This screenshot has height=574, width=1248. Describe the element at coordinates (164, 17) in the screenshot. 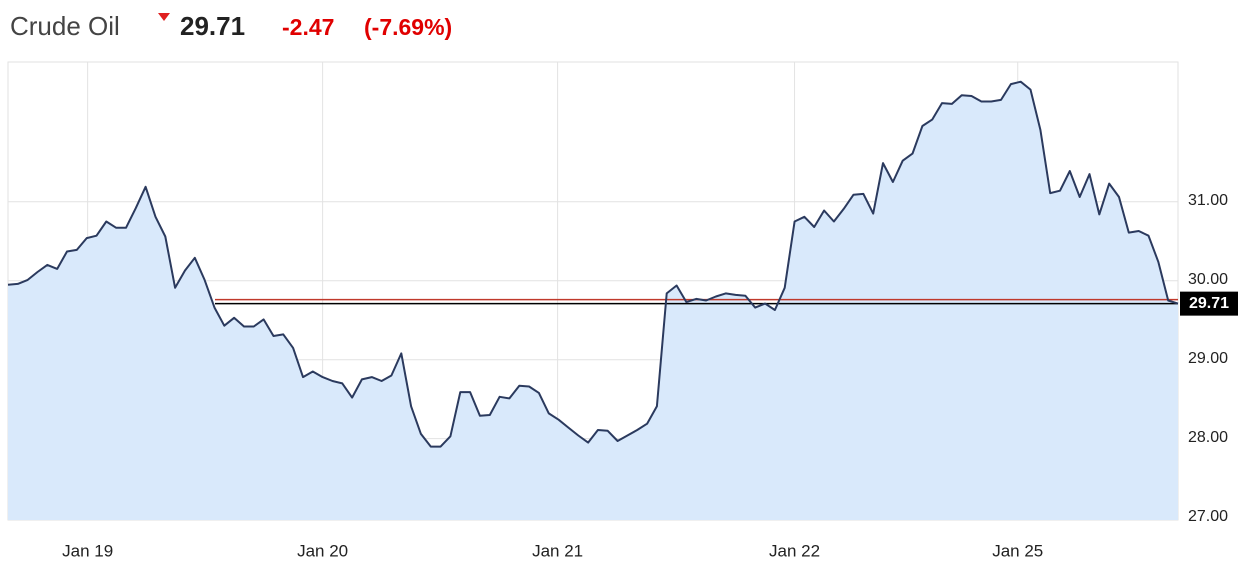

I see `down-arrow` at that location.